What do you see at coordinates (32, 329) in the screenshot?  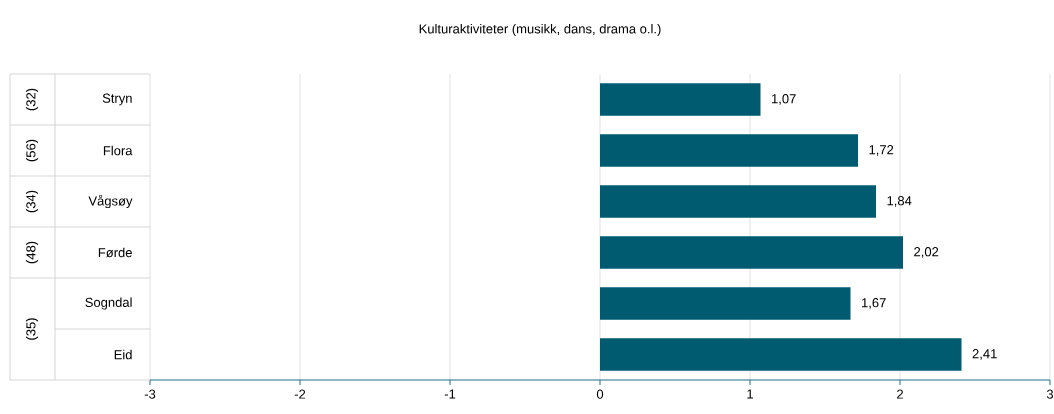 I see `text: (35)` at bounding box center [32, 329].